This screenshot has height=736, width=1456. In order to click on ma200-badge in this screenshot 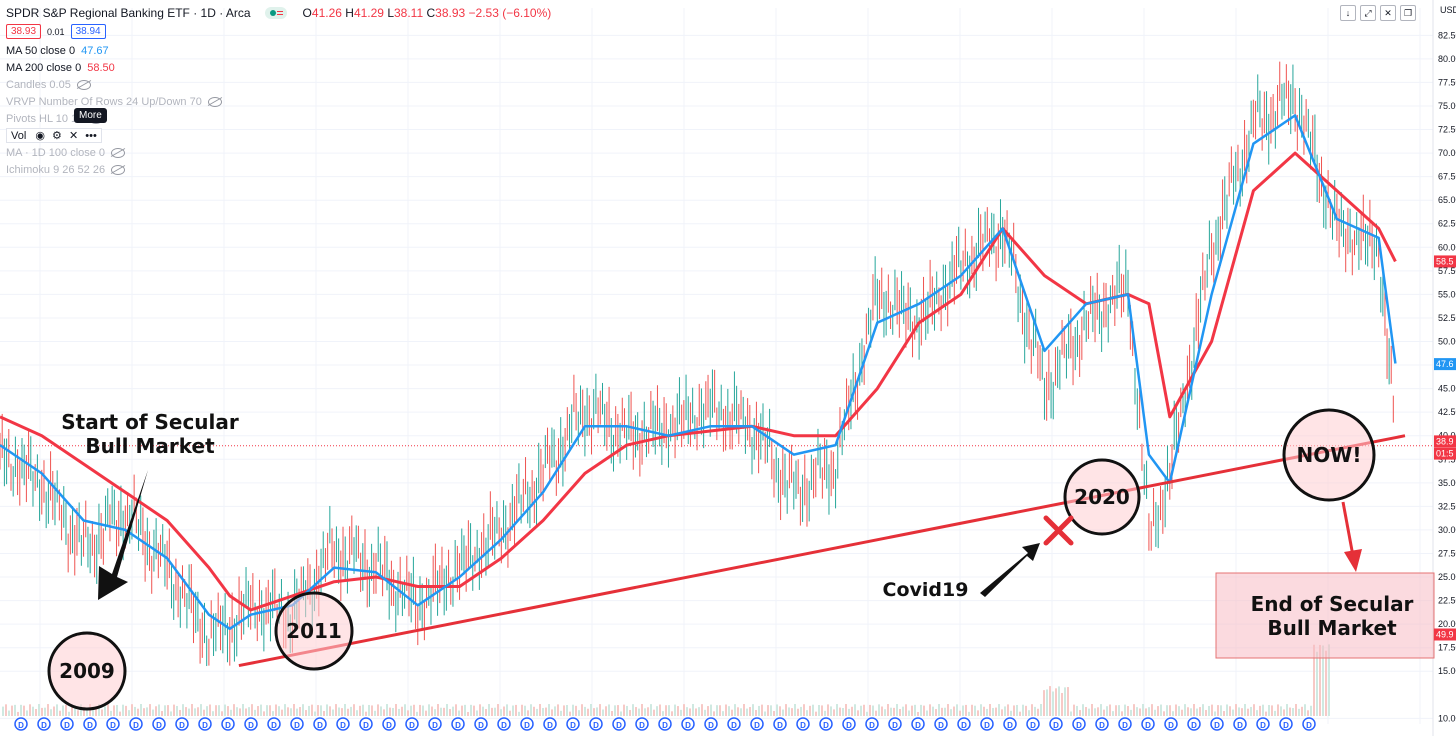, I will do `click(1445, 261)`.